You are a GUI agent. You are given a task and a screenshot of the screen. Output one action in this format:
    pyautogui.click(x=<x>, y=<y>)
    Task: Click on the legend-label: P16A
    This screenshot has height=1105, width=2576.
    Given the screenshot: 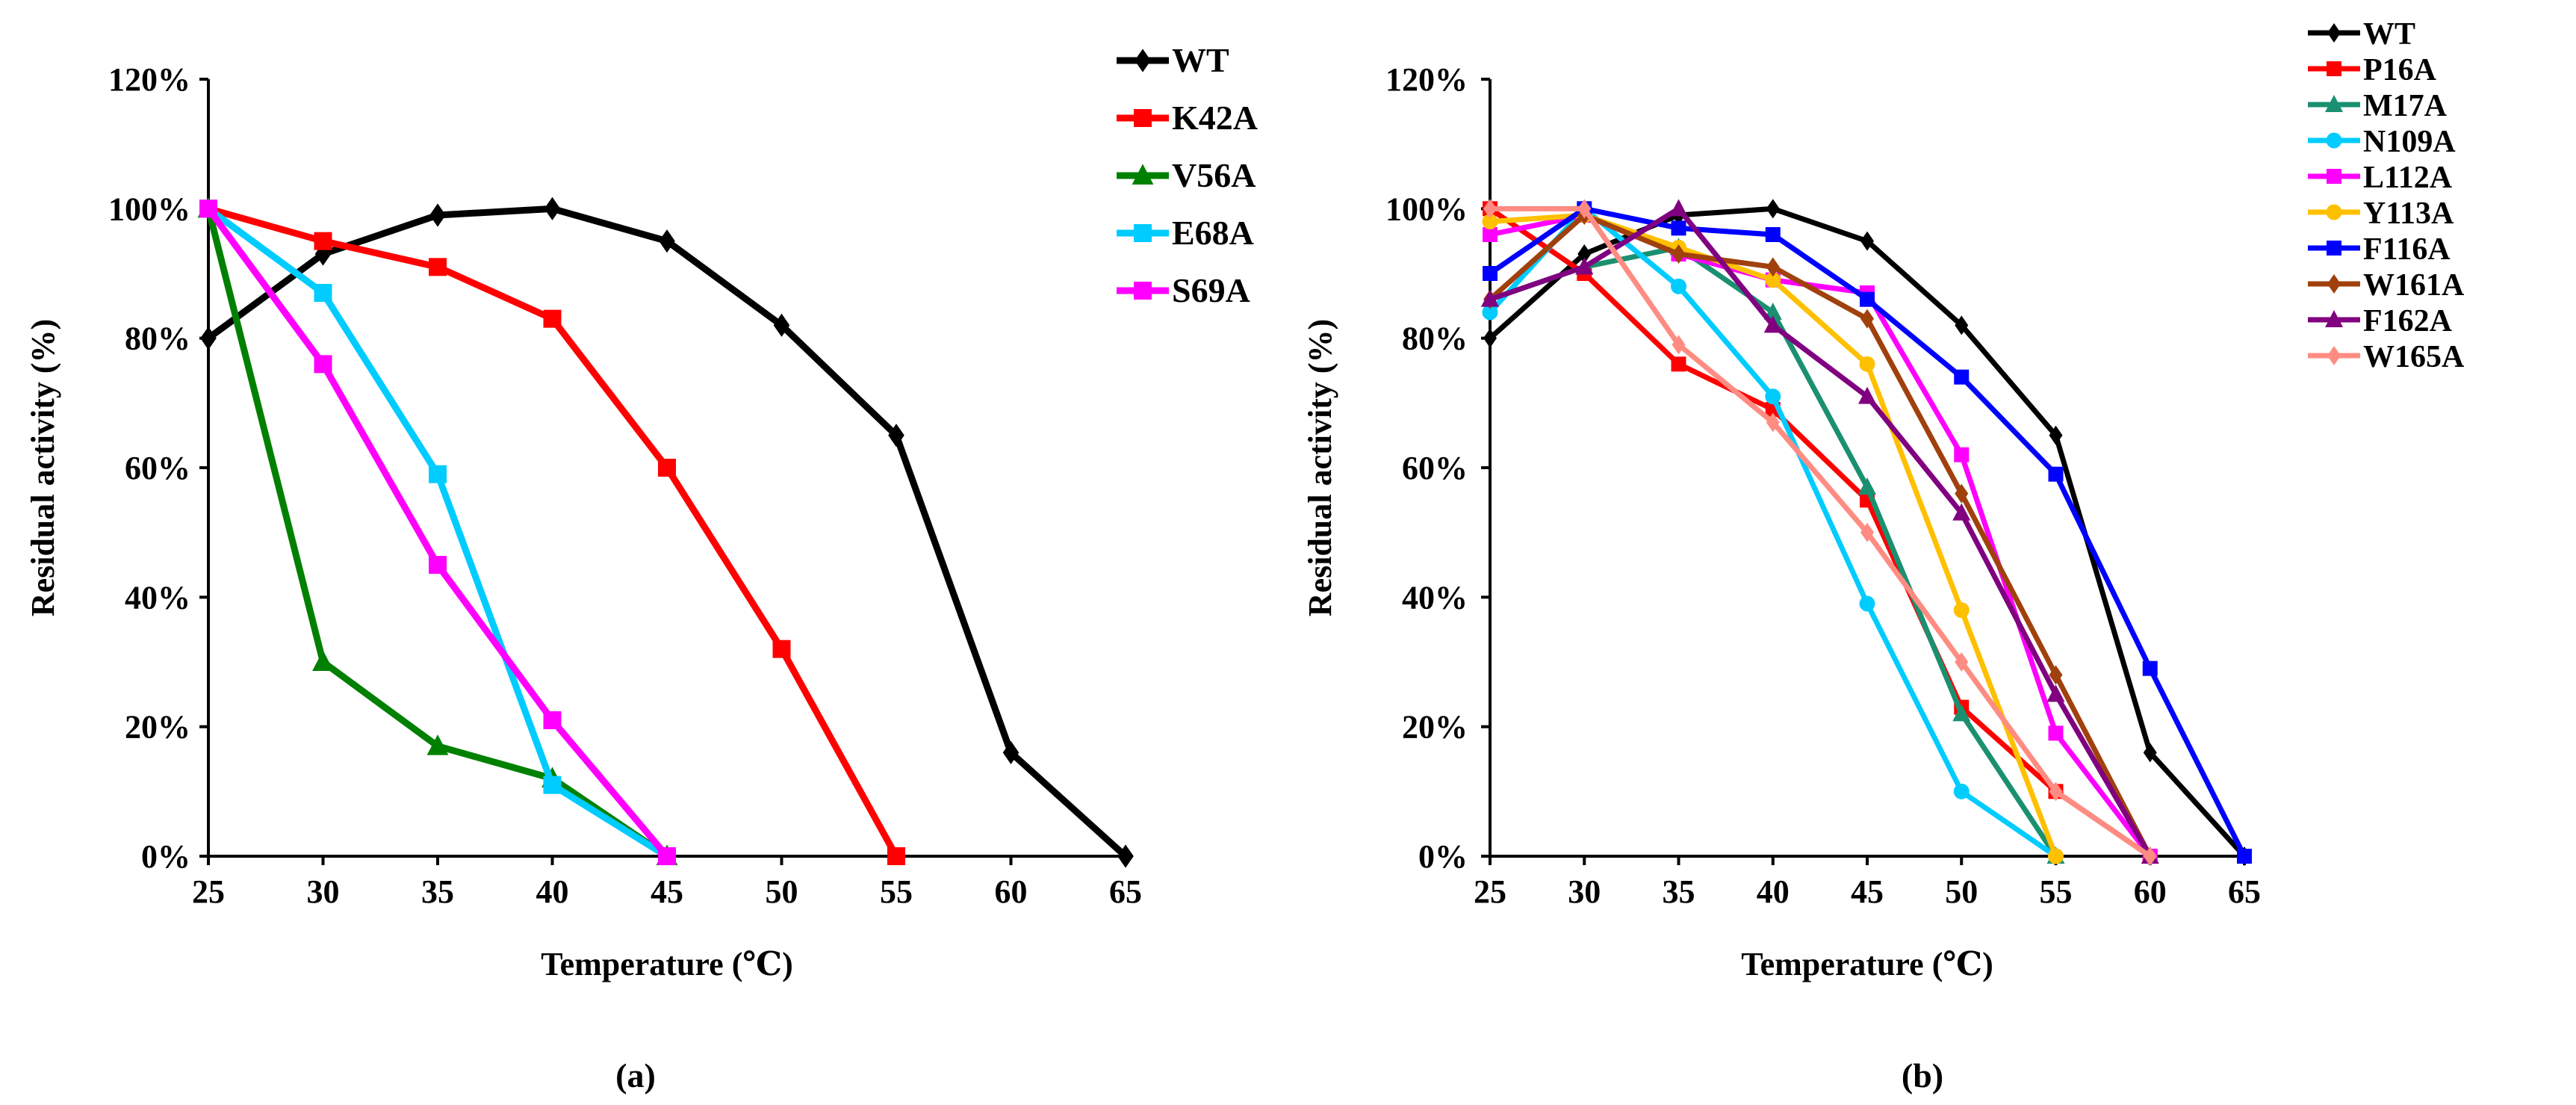 What is the action you would take?
    pyautogui.click(x=2400, y=70)
    